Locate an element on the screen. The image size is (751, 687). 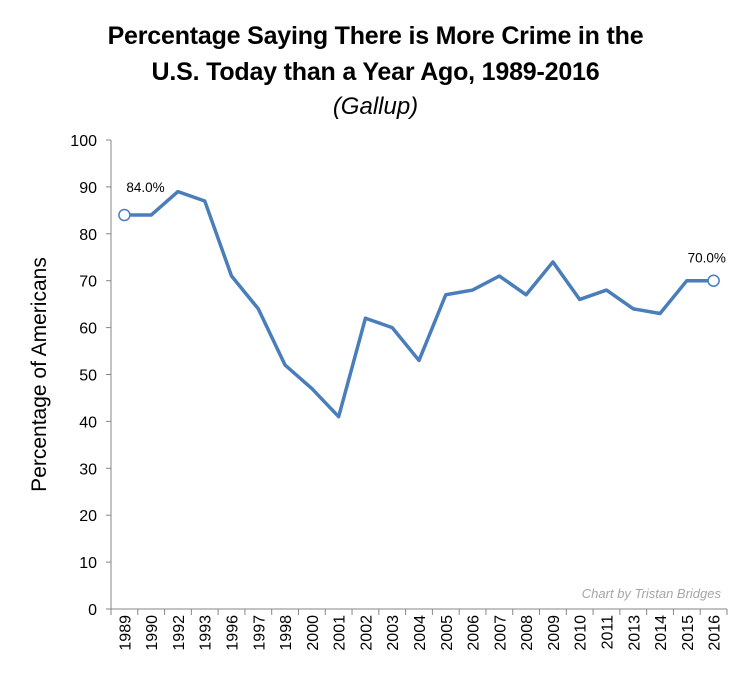
y-tick-label: 0 is located at coordinates (92, 610).